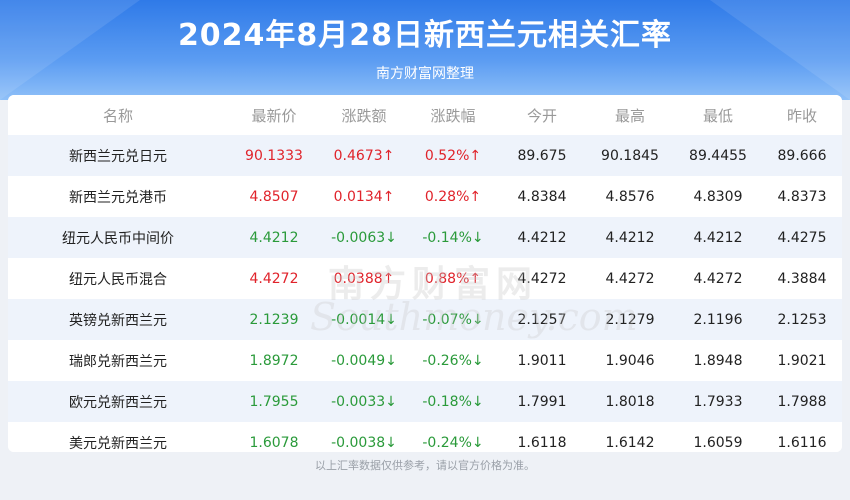  What do you see at coordinates (364, 319) in the screenshot?
I see `cell-change: -0.0014↓` at bounding box center [364, 319].